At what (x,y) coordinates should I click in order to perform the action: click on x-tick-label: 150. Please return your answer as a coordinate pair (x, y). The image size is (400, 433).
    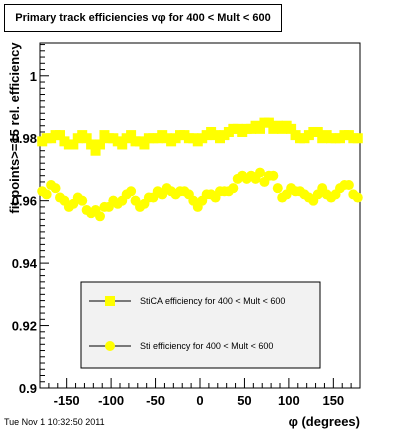
    Looking at the image, I should click on (333, 400).